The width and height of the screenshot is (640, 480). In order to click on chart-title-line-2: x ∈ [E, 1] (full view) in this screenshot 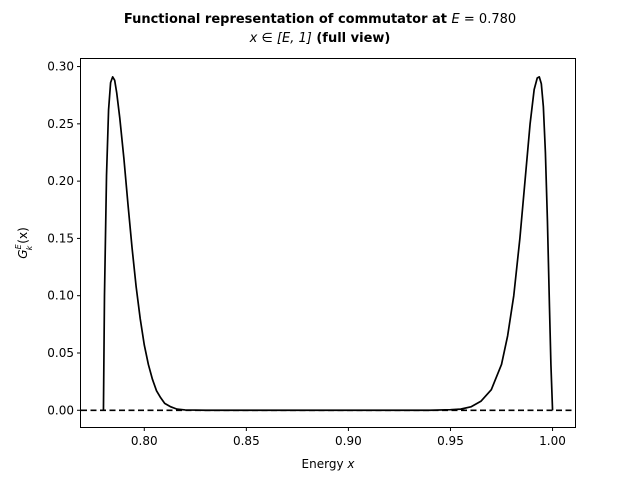, I will do `click(320, 38)`.